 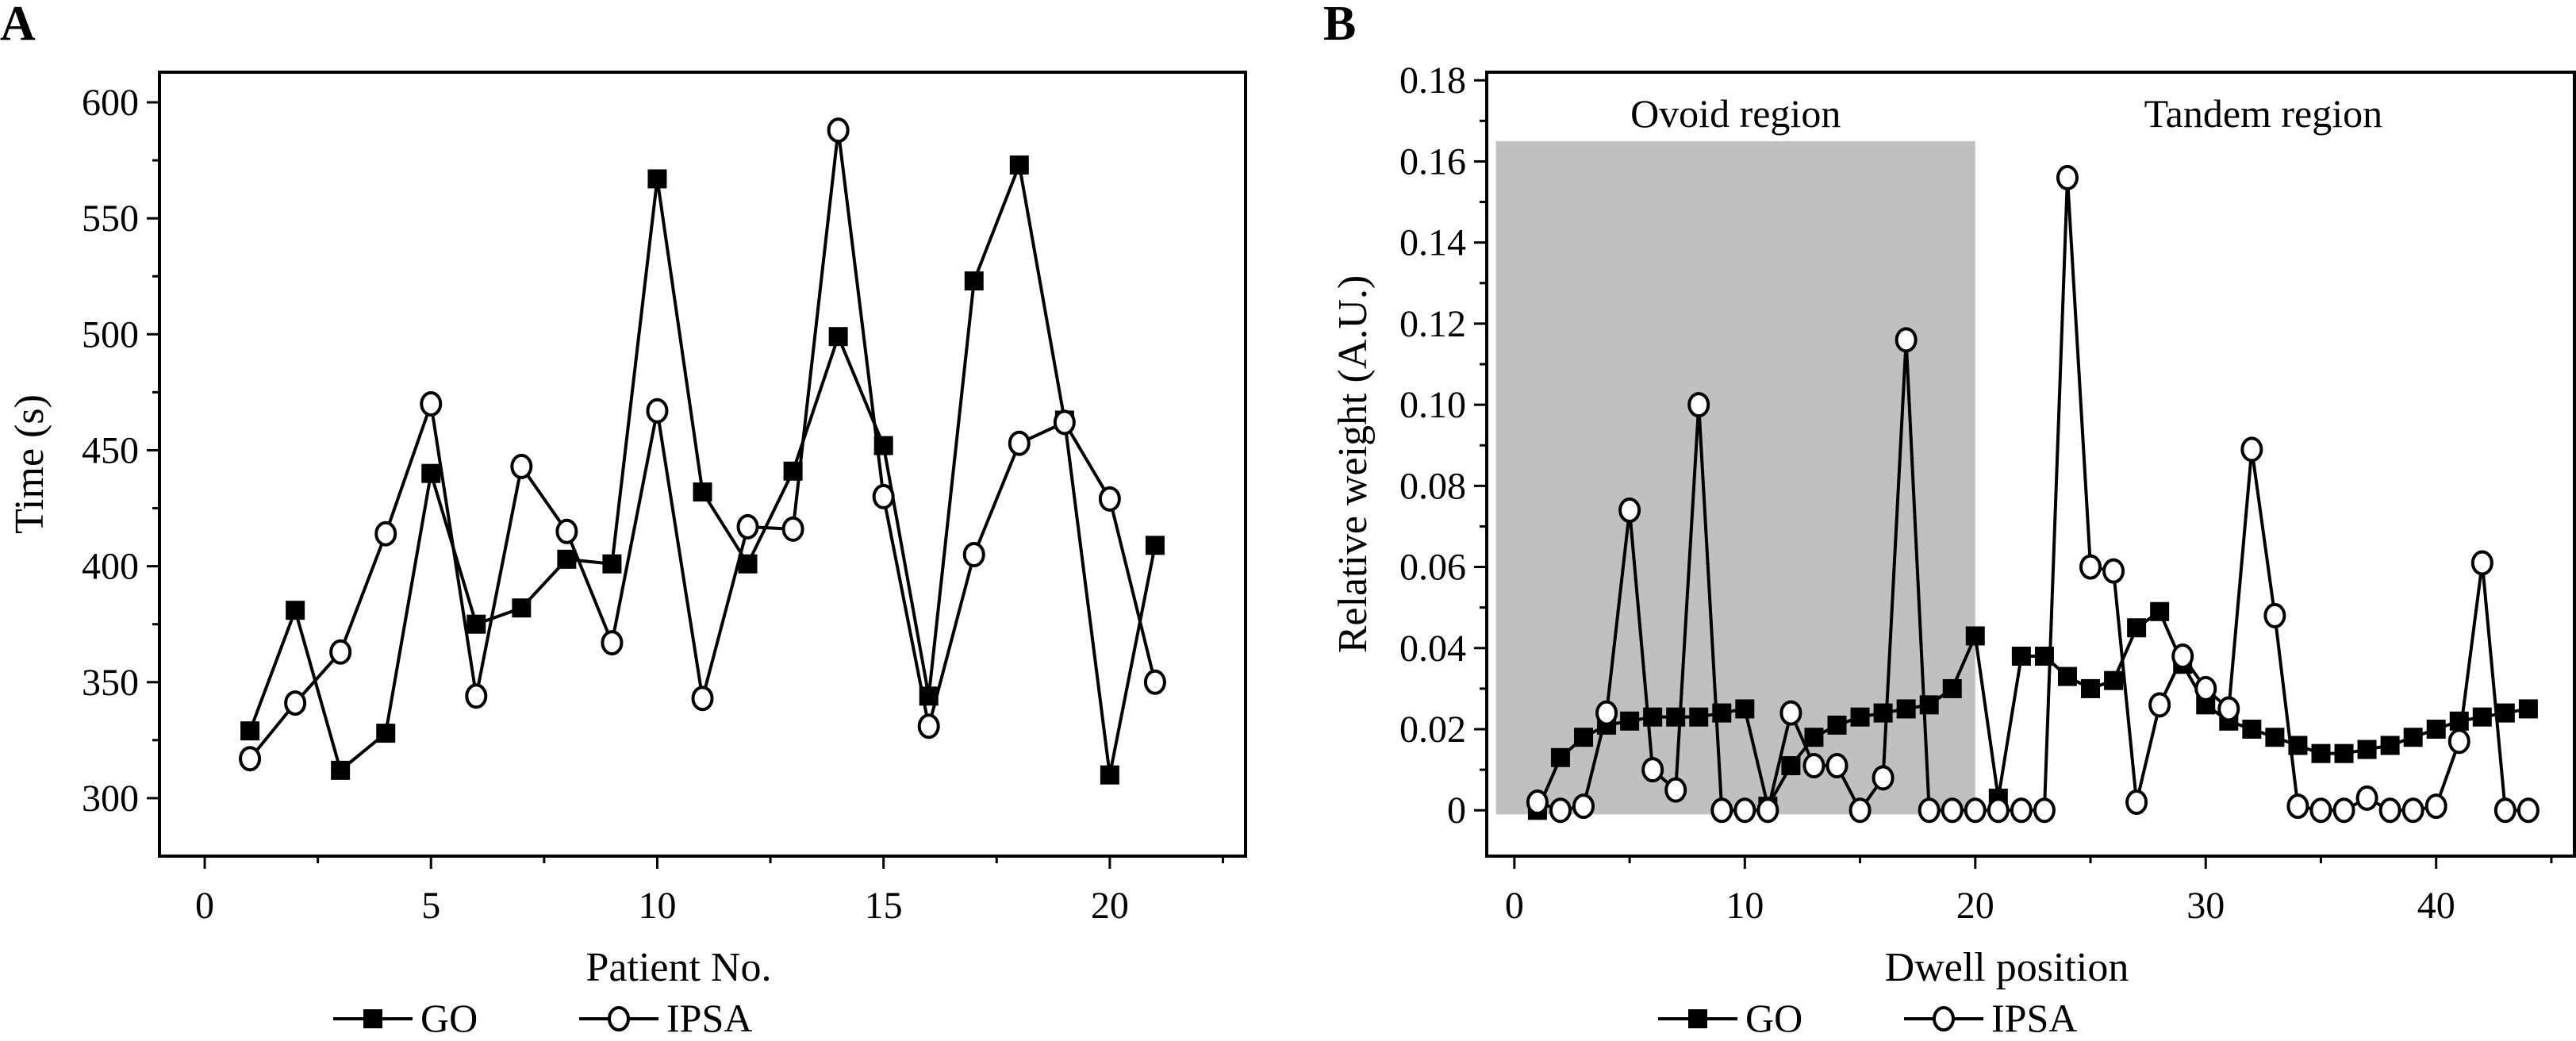 I want to click on y-tick-label: 0.02, so click(x=1432, y=730).